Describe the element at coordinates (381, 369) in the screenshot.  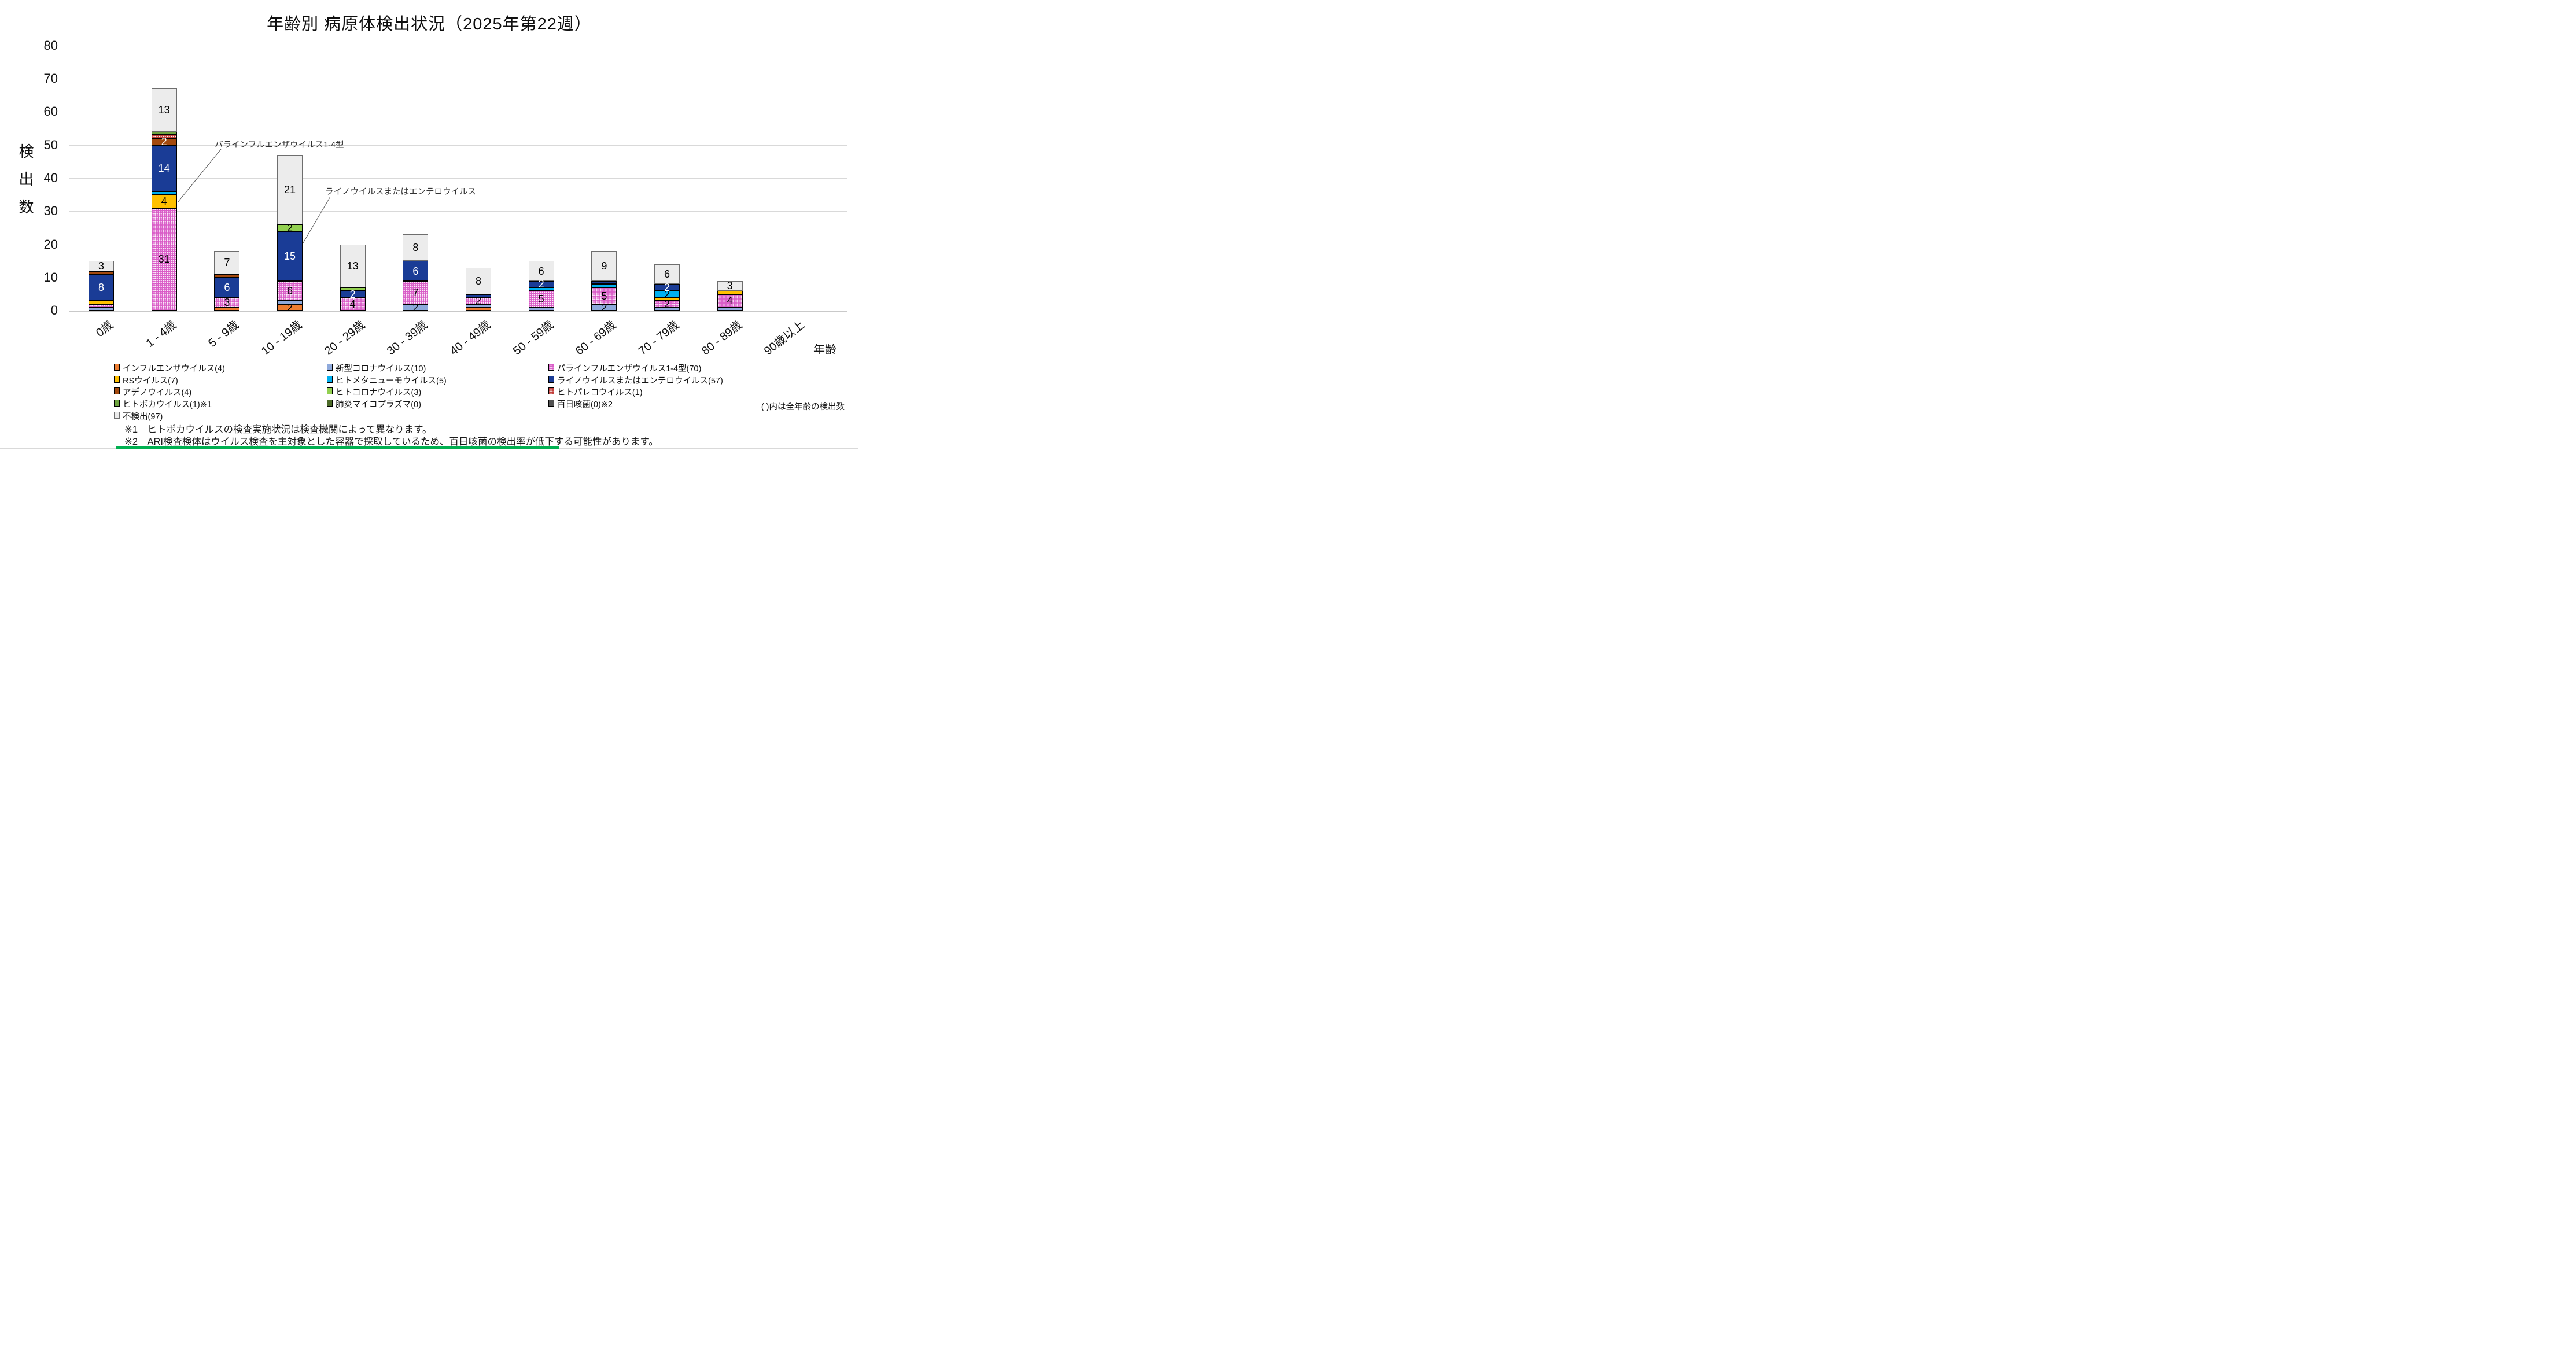
I see `legend-item-covid19: 新型コロナウイルス(10)` at that location.